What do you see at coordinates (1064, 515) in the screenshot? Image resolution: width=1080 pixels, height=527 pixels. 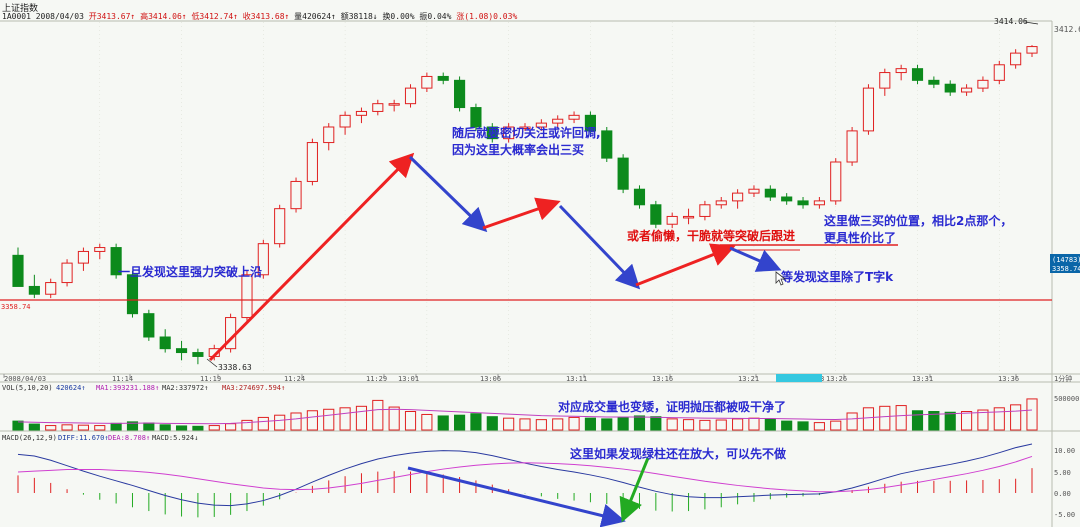 I see `macd-axis-neg5: -5.00` at bounding box center [1064, 515].